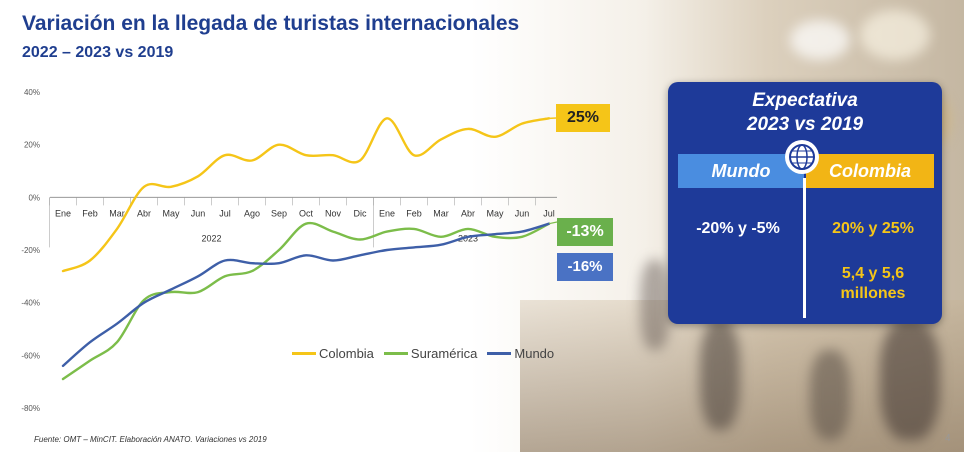  What do you see at coordinates (741, 171) in the screenshot?
I see `mundo-header: Mundo` at bounding box center [741, 171].